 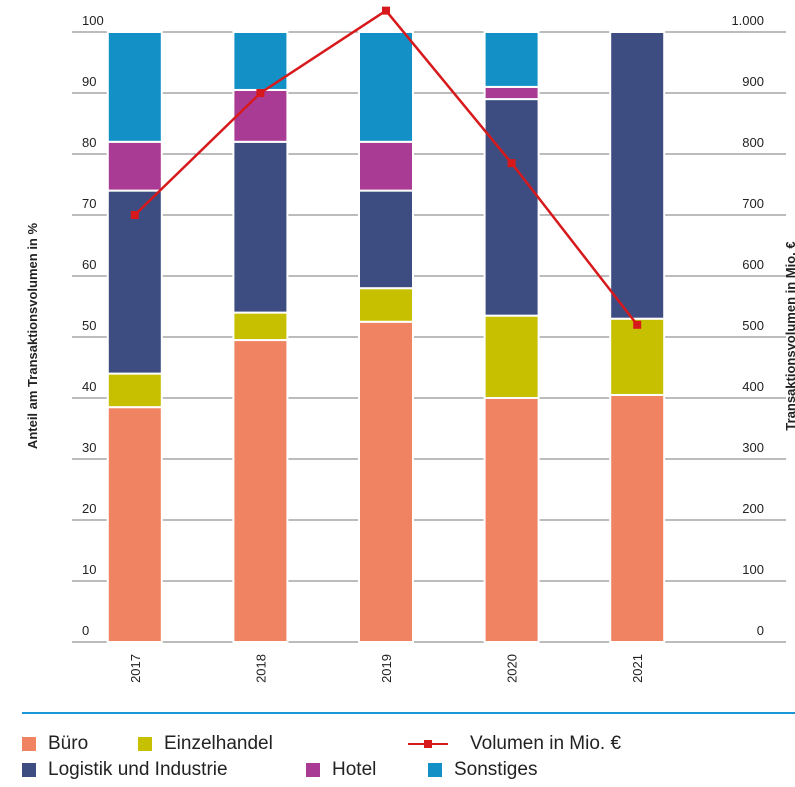 I want to click on y-tick-right: 0, so click(x=760, y=630).